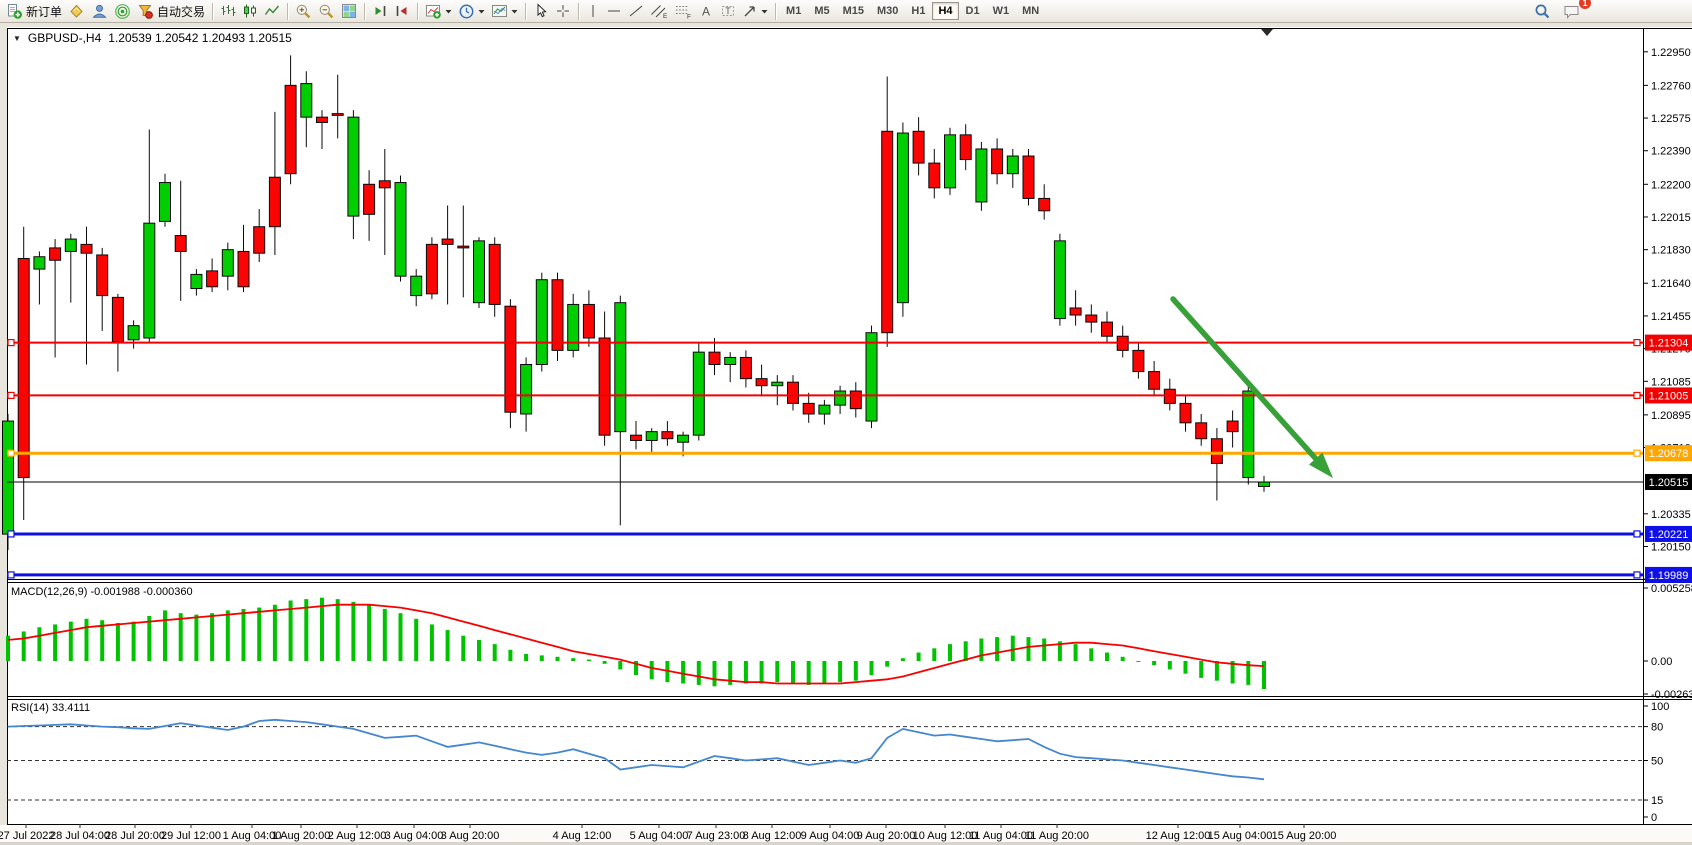  I want to click on timeframe-W1: W1, so click(1001, 11).